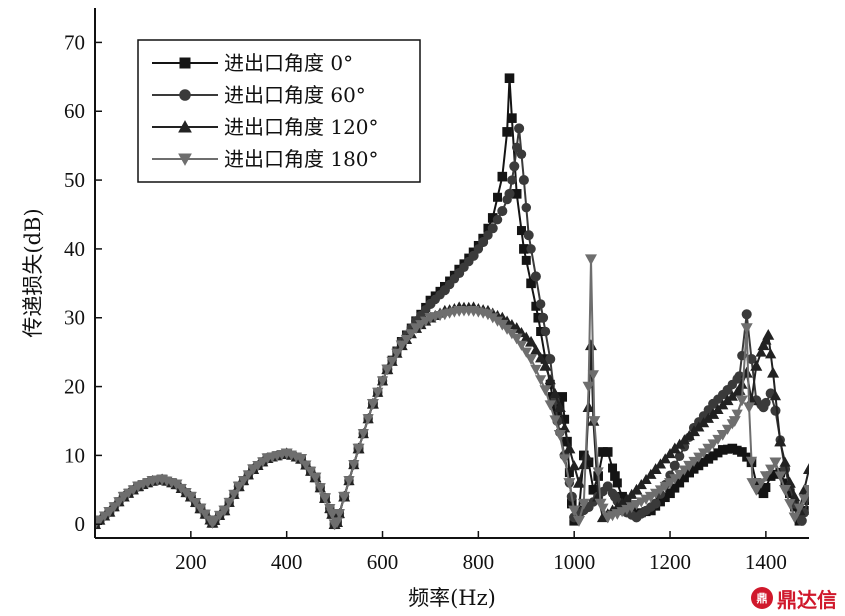 Image resolution: width=845 pixels, height=616 pixels. What do you see at coordinates (670, 562) in the screenshot?
I see `x-tick-label: 1200` at bounding box center [670, 562].